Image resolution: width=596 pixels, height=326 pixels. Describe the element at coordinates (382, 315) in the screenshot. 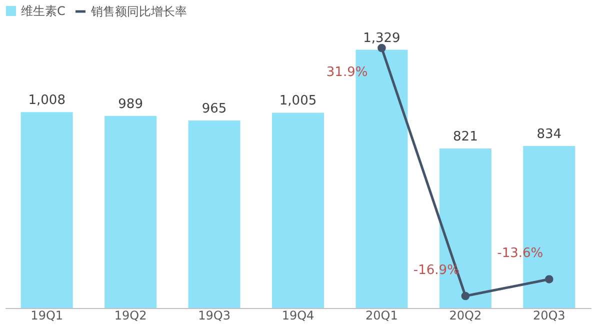

I see `x-tick-label: 20Q1` at that location.